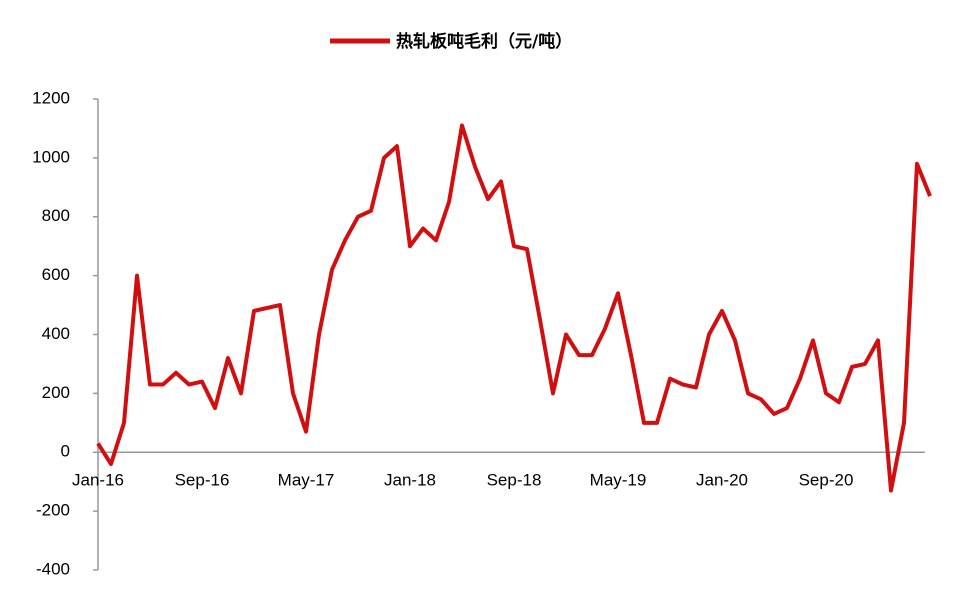  What do you see at coordinates (51, 156) in the screenshot?
I see `y-tick-label: 1000` at bounding box center [51, 156].